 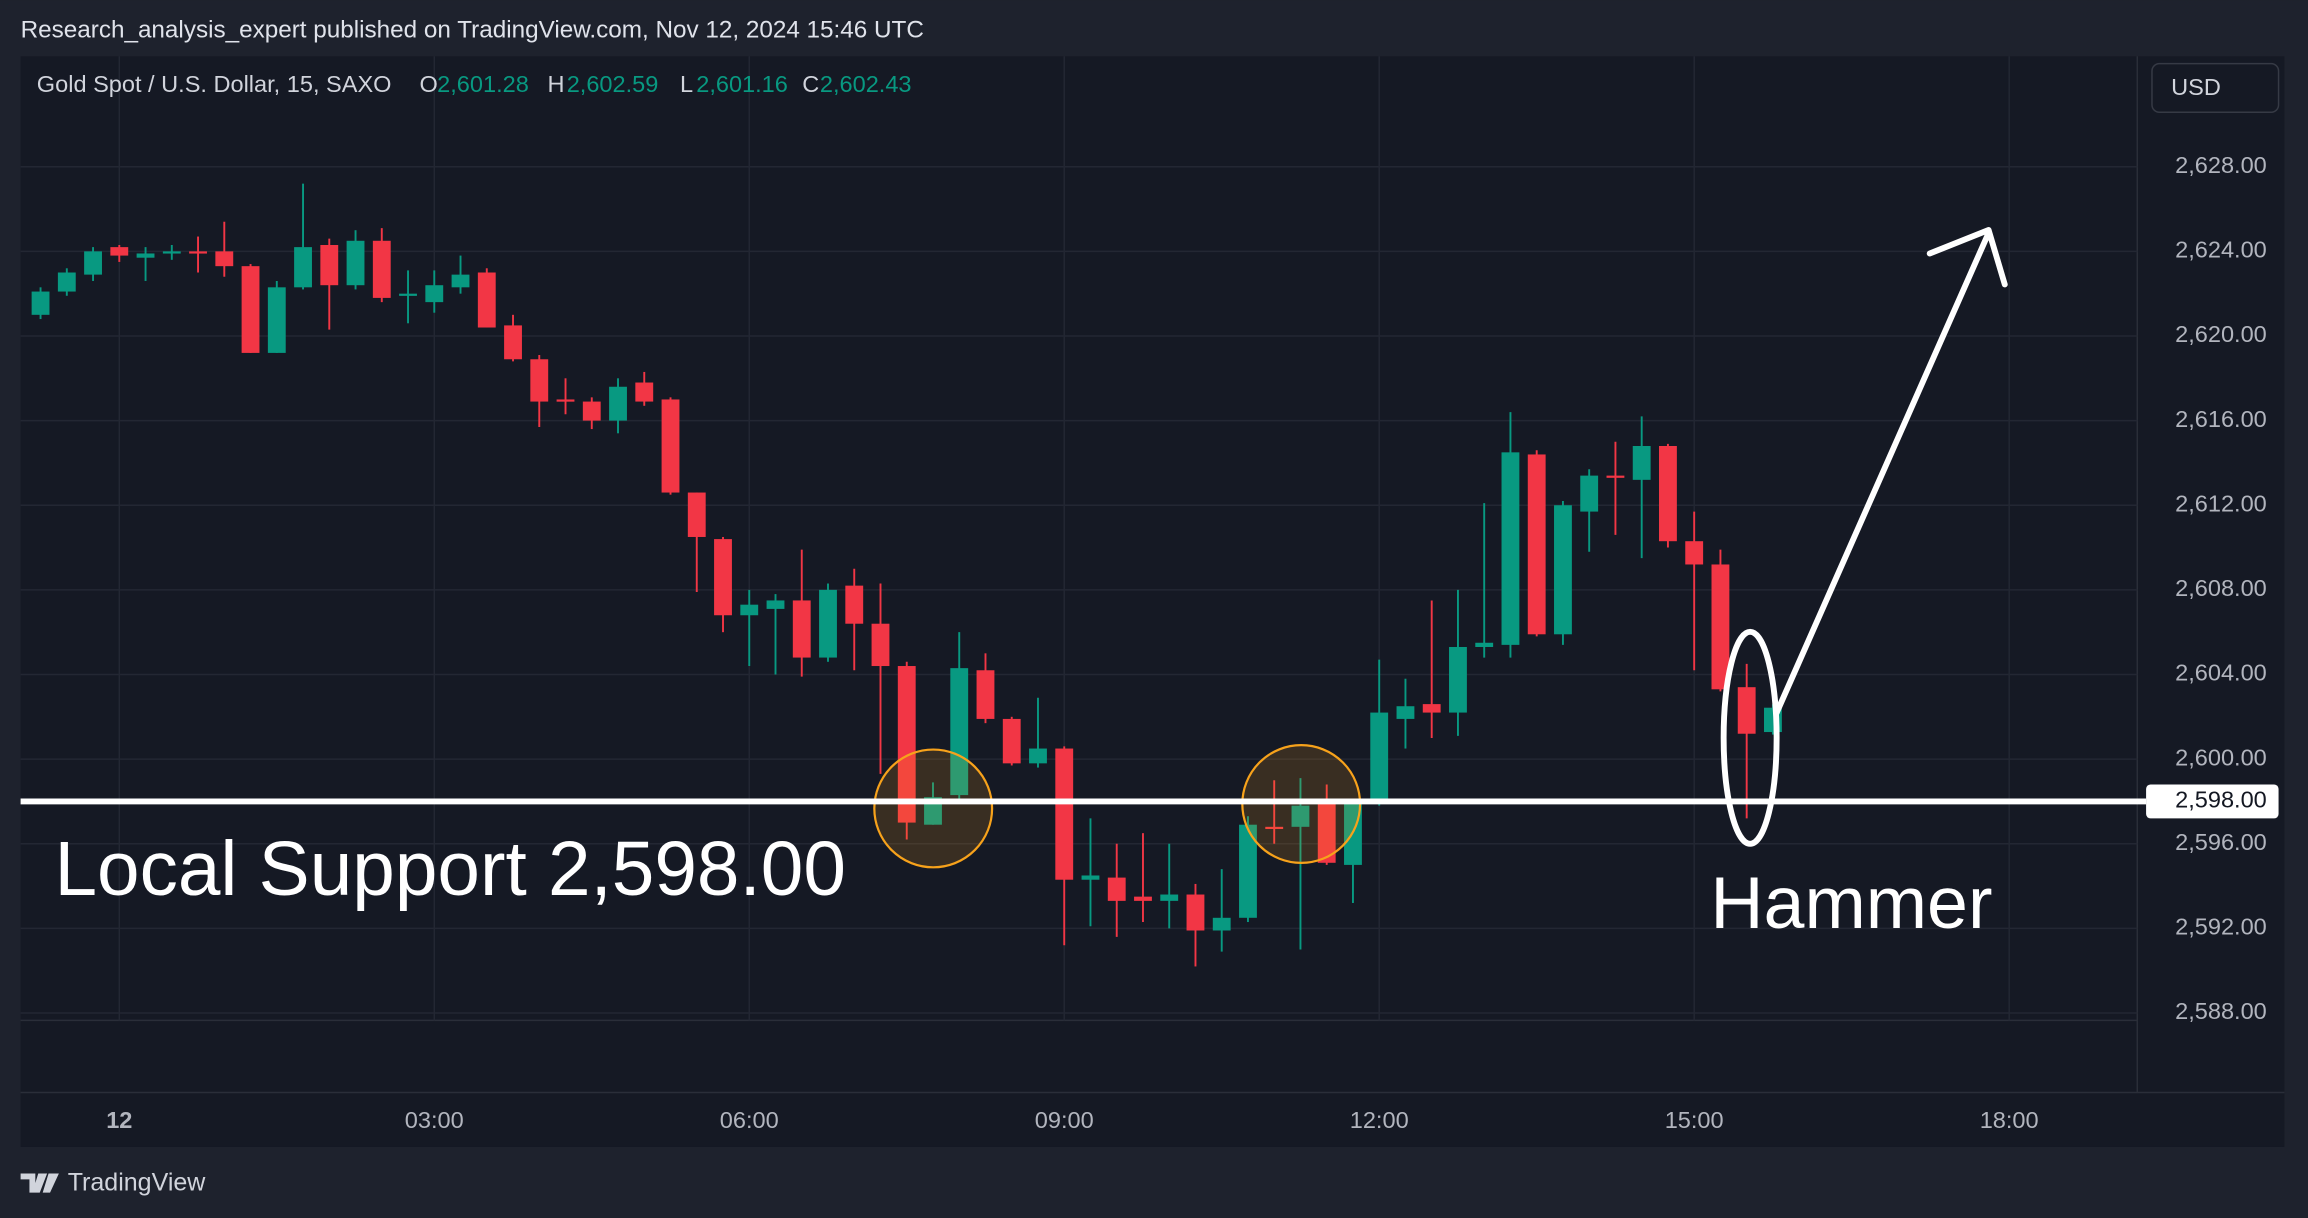 What do you see at coordinates (2221, 334) in the screenshot?
I see `y-tick-label: 2,620.00` at bounding box center [2221, 334].